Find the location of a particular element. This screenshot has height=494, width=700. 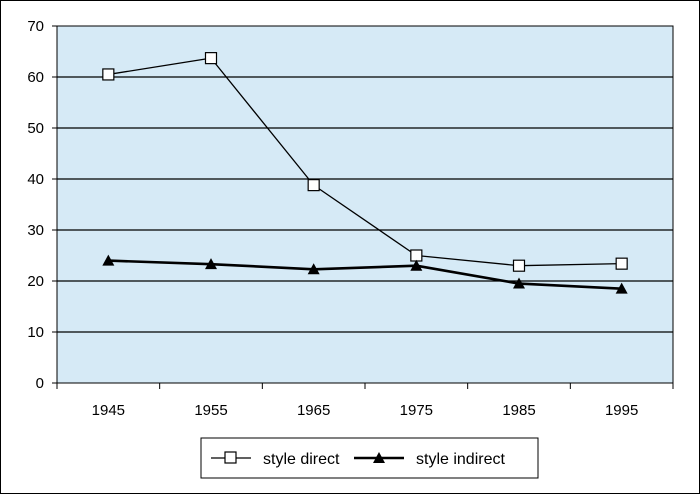

y-tick-label: 0 is located at coordinates (40, 383).